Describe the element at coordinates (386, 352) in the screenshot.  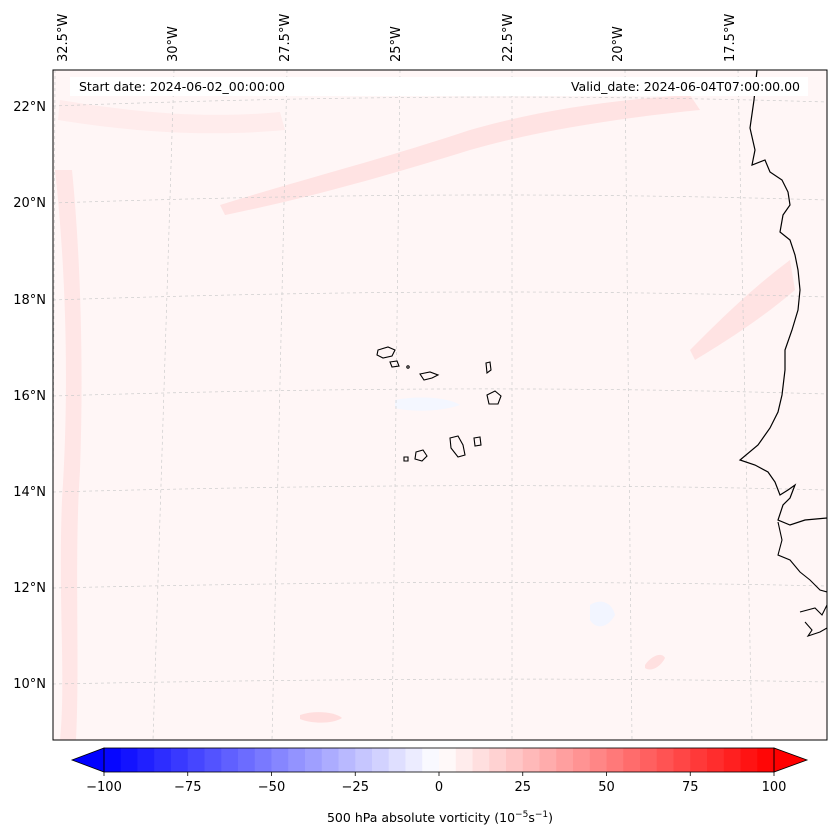
I see `santo-antao` at that location.